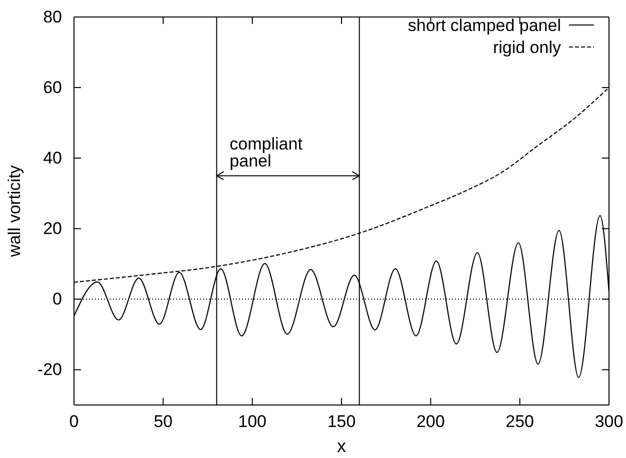 This screenshot has width=626, height=458. Describe the element at coordinates (163, 422) in the screenshot. I see `x-tick-label: 50` at that location.